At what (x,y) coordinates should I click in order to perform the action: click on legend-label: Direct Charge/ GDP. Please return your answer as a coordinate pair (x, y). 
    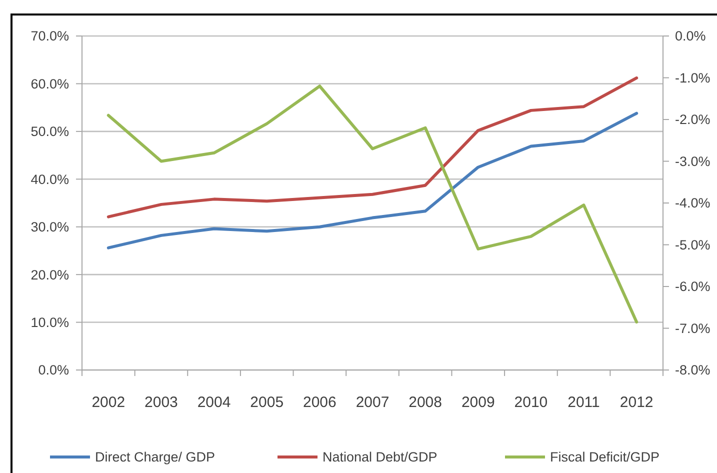
    Looking at the image, I should click on (155, 457).